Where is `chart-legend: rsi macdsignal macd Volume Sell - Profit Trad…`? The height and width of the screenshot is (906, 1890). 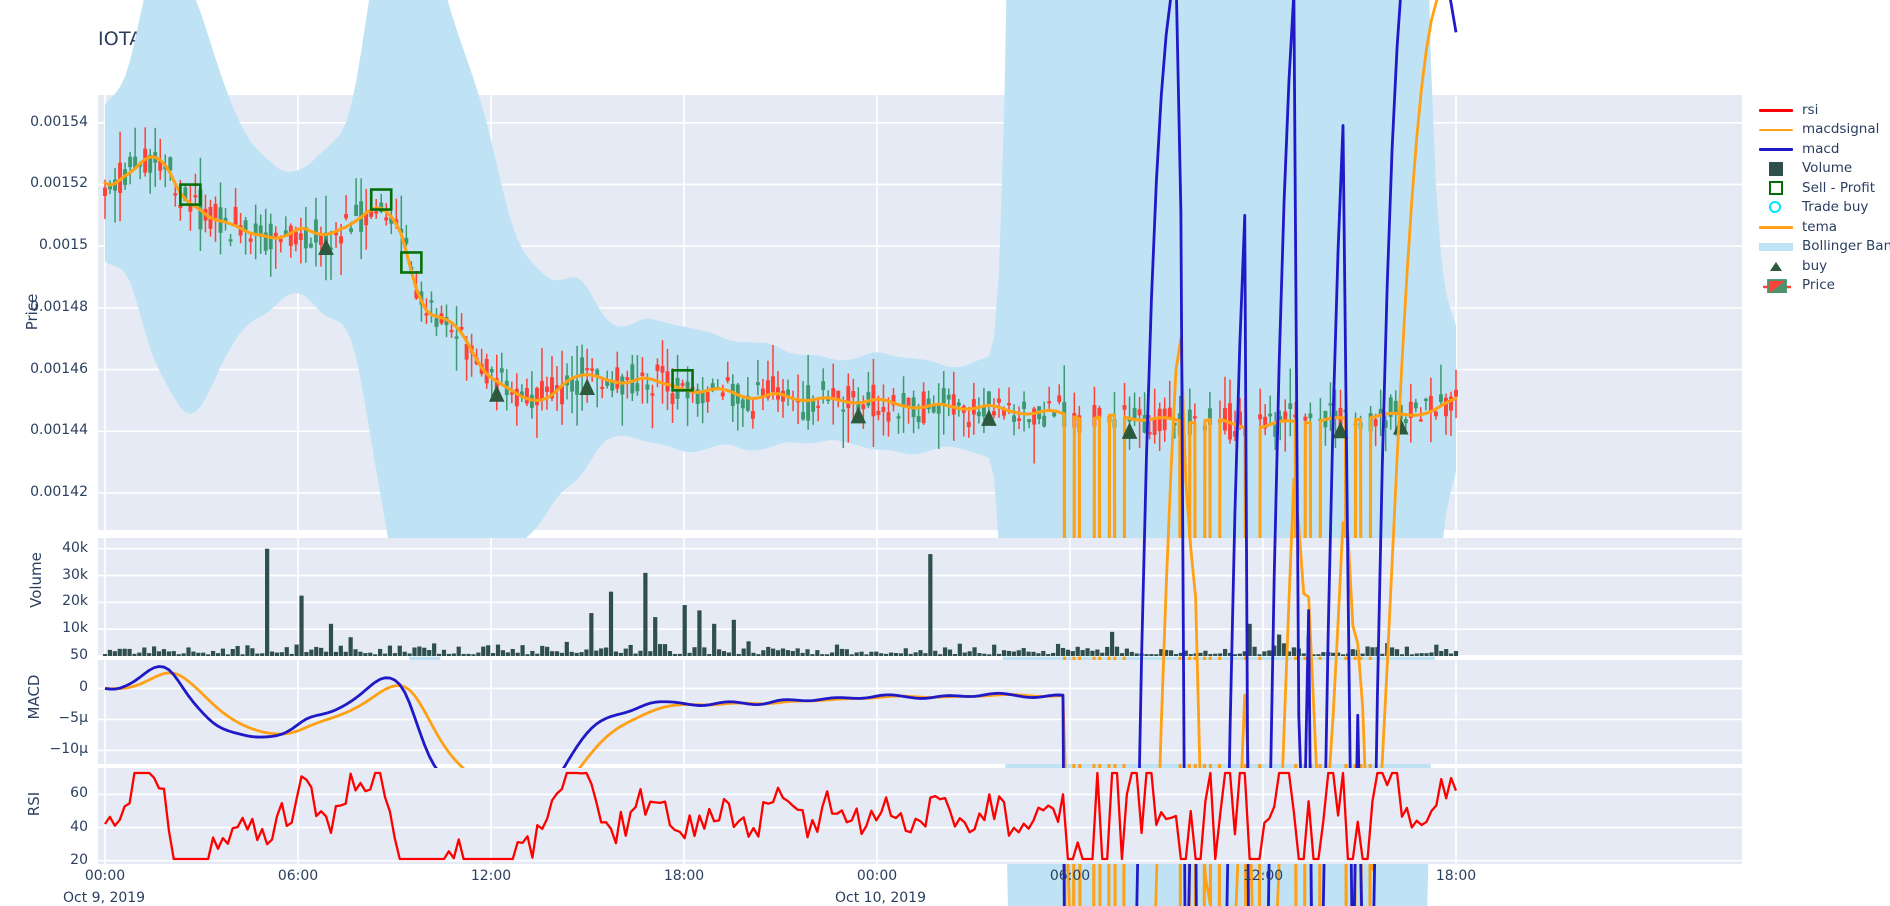
chart-legend: rsi macdsignal macd Volume Sell - Profit Trad… is located at coordinates (1823, 197).